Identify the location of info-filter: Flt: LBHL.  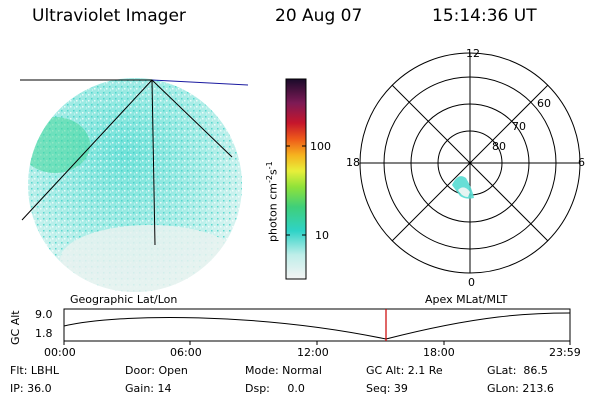
(34, 370).